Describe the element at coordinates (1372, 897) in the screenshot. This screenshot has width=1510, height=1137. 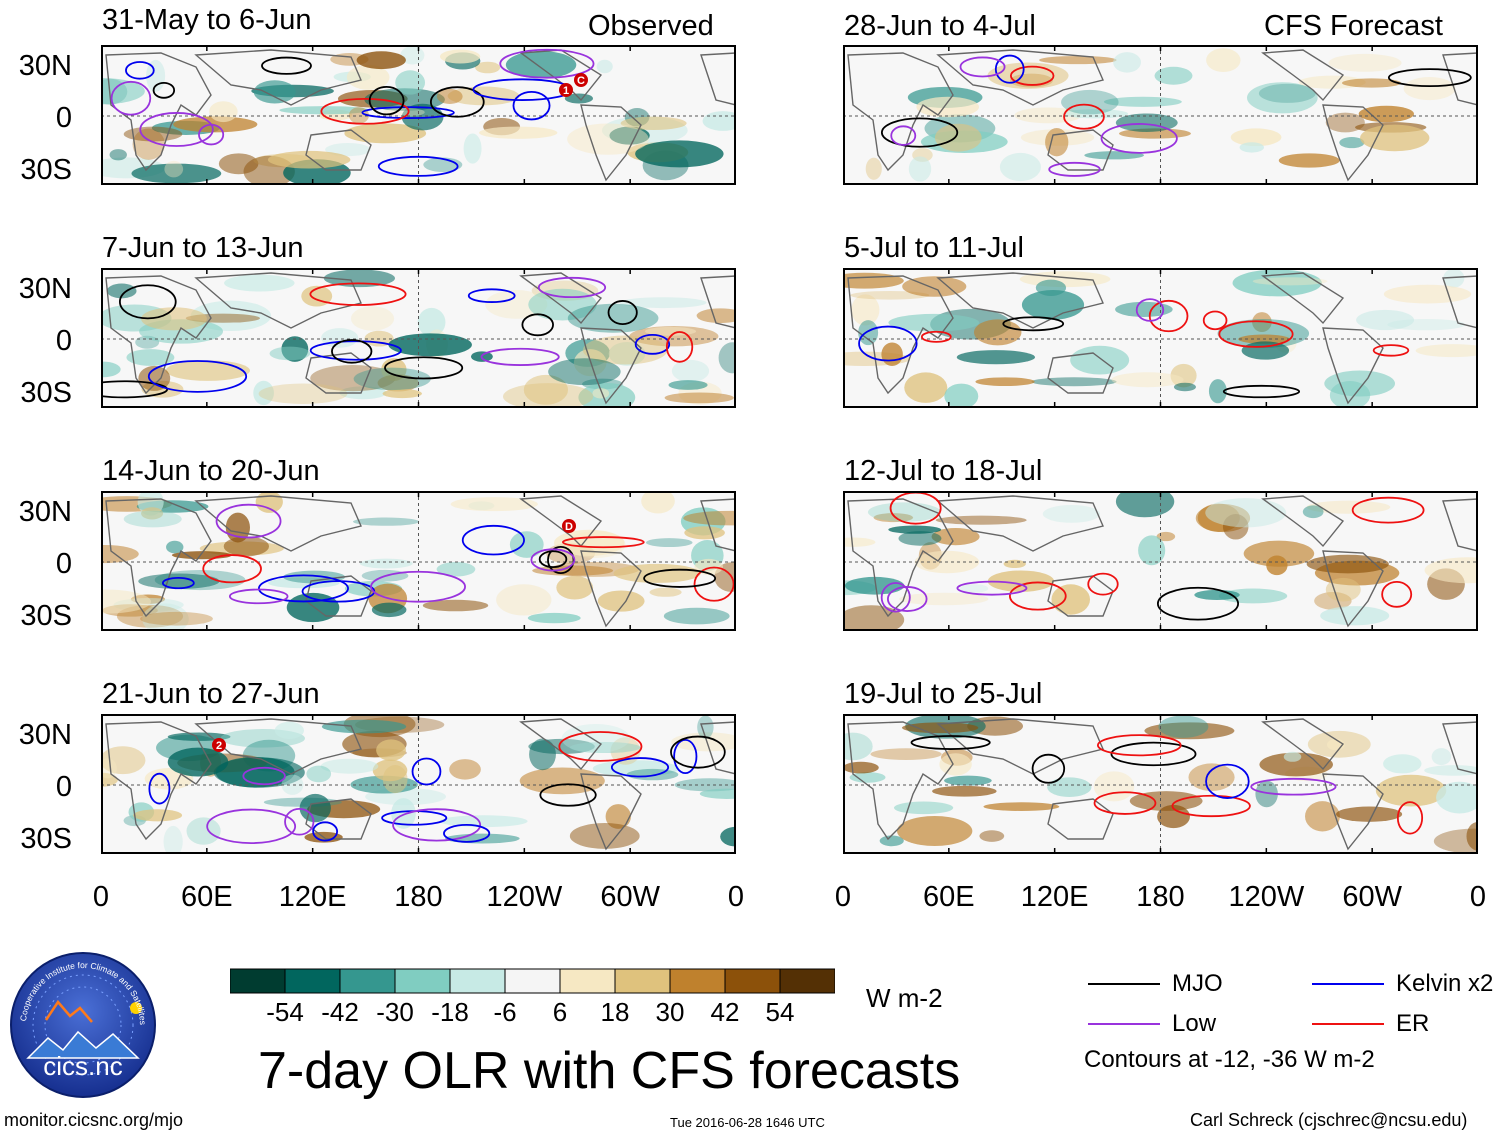
I see `x-axis-label: 60W` at that location.